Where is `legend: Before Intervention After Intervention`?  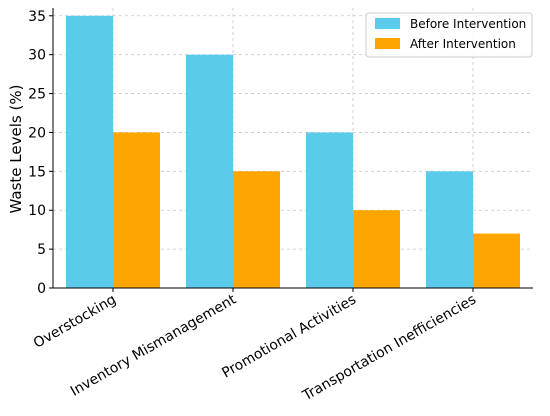 legend: Before Intervention After Intervention is located at coordinates (449, 35).